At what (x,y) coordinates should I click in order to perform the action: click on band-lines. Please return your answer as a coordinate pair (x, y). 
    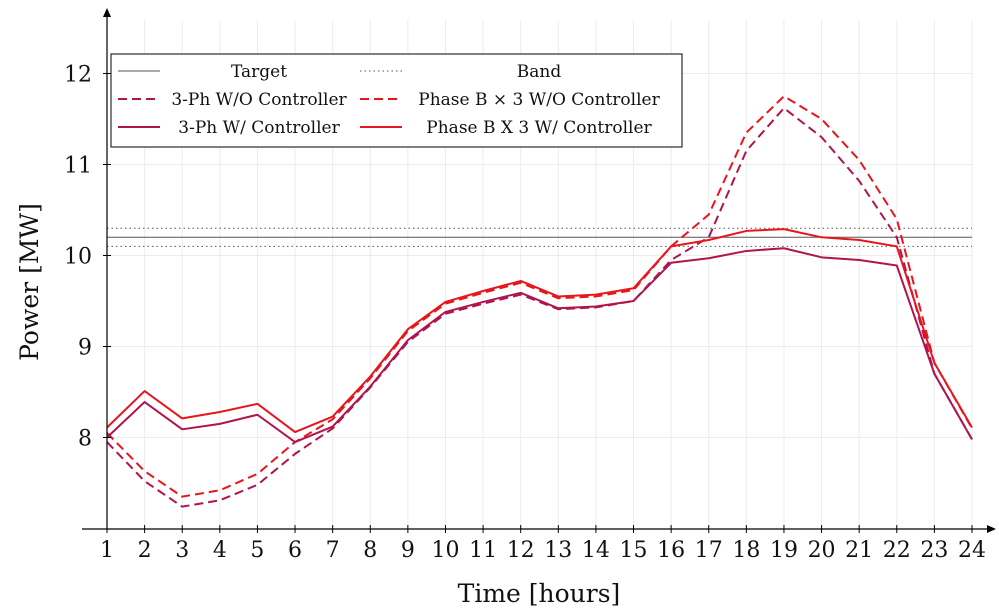
    Looking at the image, I should click on (539, 237).